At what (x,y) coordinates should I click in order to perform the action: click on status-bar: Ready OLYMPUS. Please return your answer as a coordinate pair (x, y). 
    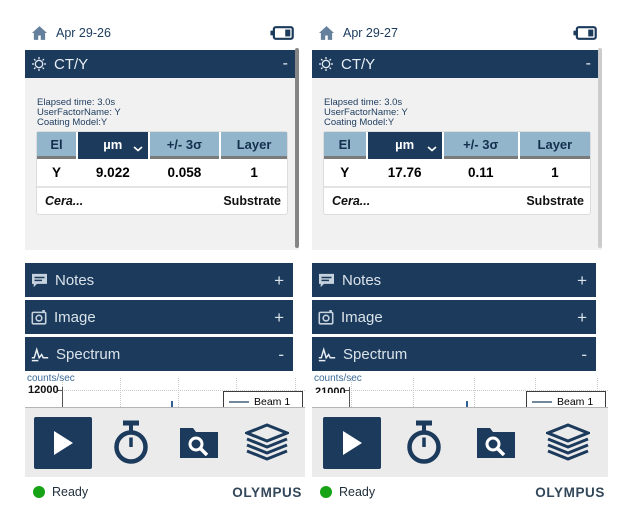
    Looking at the image, I should click on (165, 492).